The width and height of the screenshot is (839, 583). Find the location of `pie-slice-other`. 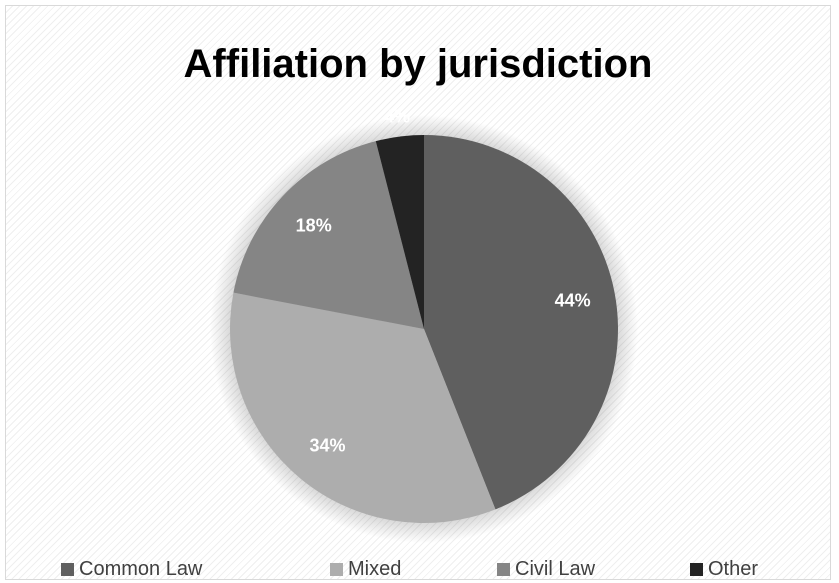

pie-slice-other is located at coordinates (399, 232).